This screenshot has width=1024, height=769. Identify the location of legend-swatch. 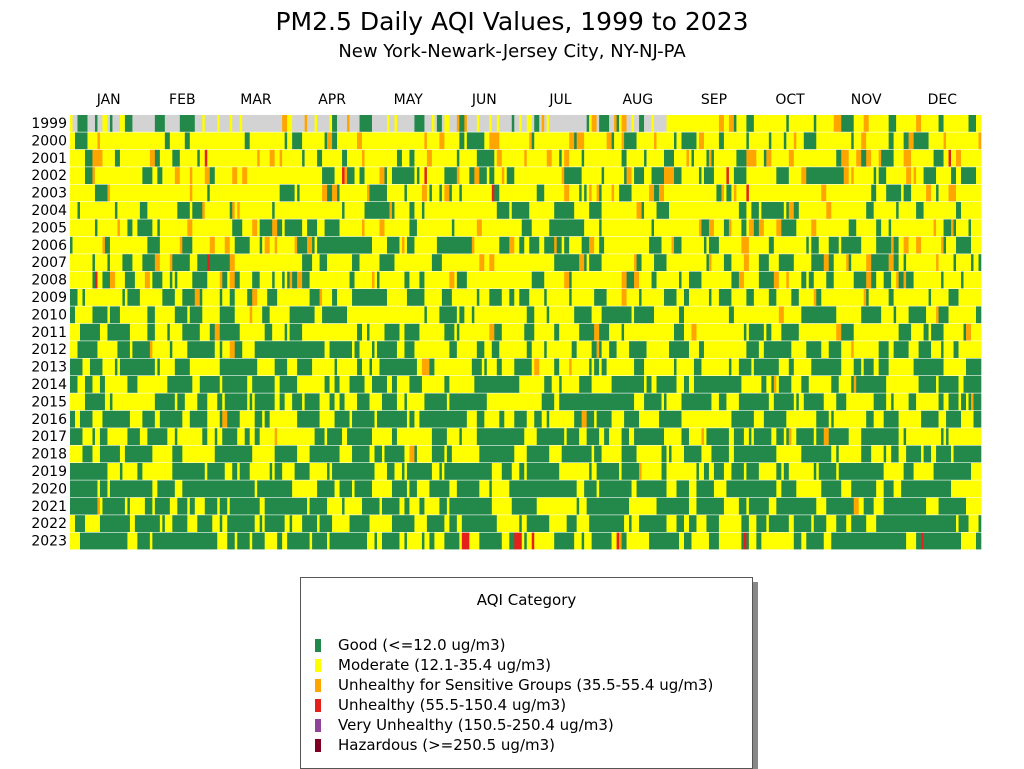
(318, 725).